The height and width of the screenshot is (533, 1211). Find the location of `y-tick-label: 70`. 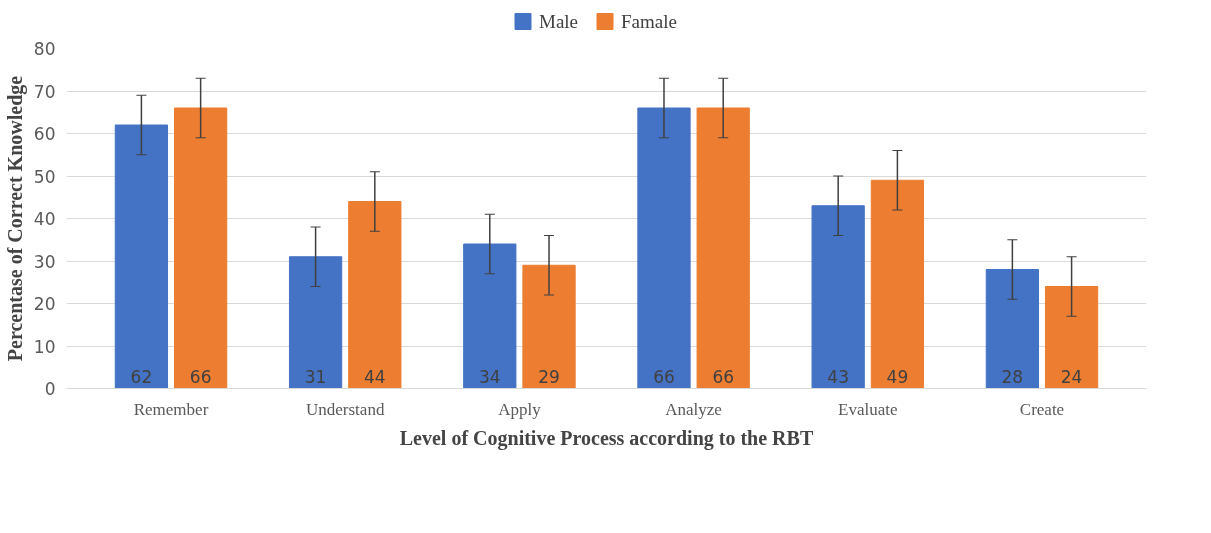

y-tick-label: 70 is located at coordinates (44, 91).